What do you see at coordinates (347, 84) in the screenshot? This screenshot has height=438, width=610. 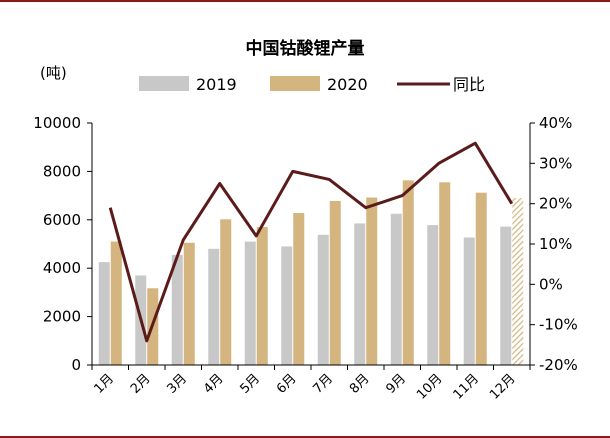 I see `legend-label-2020: 2020` at bounding box center [347, 84].